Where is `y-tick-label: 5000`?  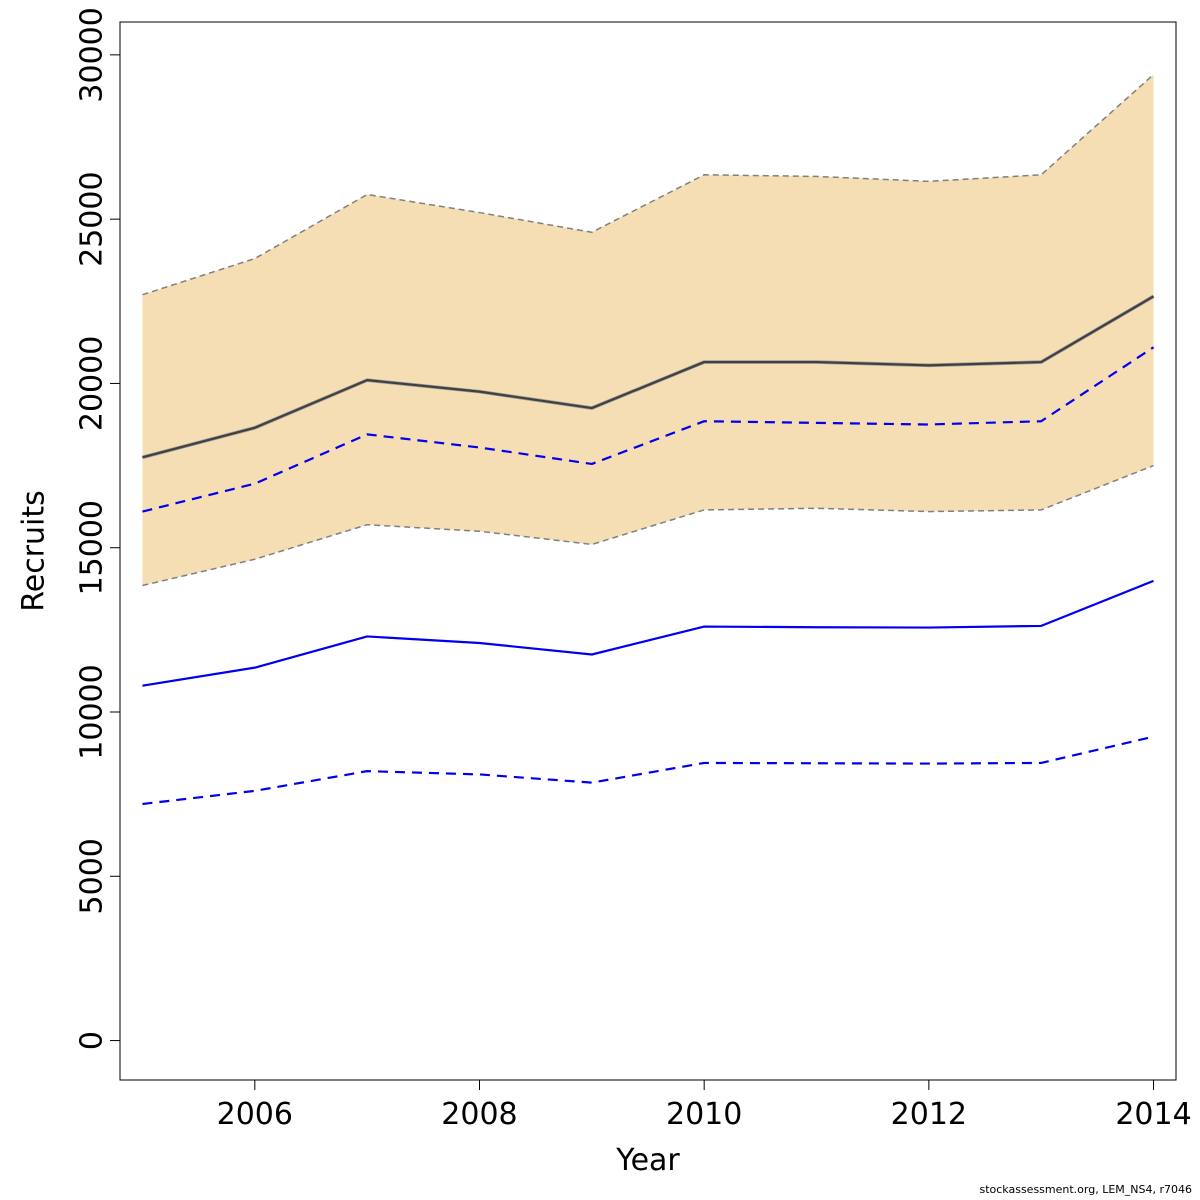
y-tick-label: 5000 is located at coordinates (92, 876).